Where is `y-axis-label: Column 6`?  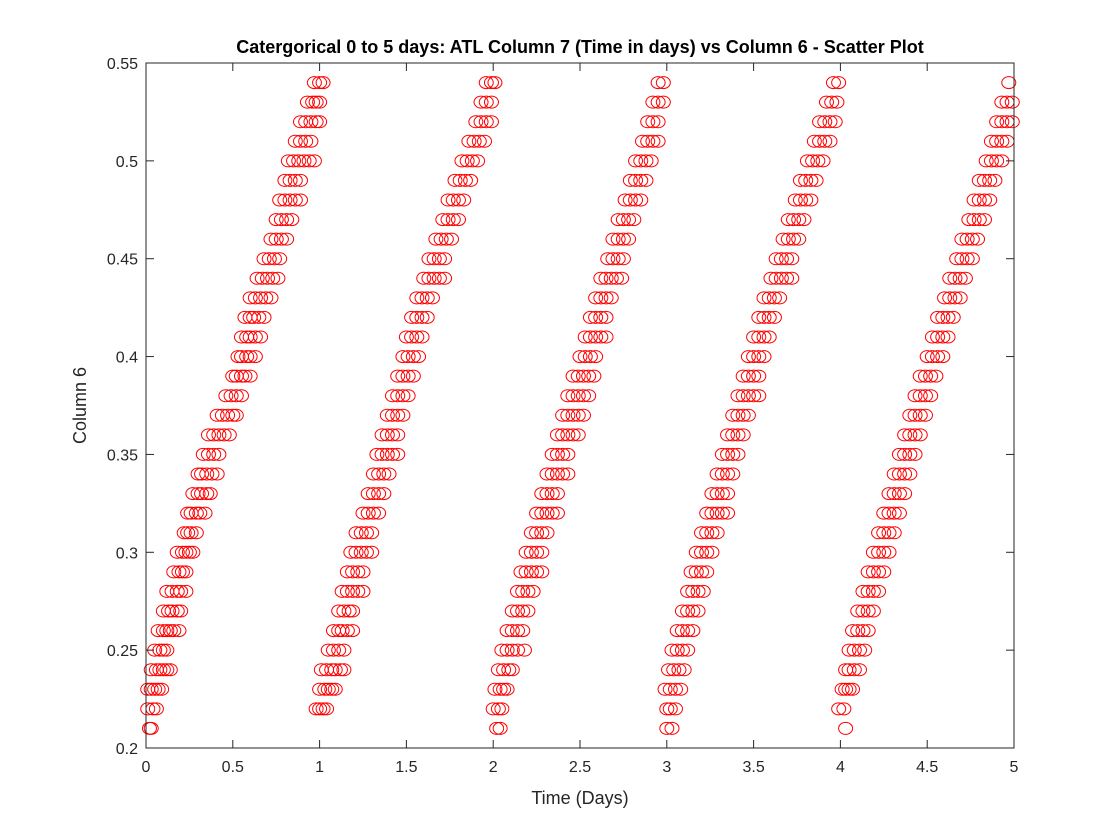
y-axis-label: Column 6 is located at coordinates (80, 405).